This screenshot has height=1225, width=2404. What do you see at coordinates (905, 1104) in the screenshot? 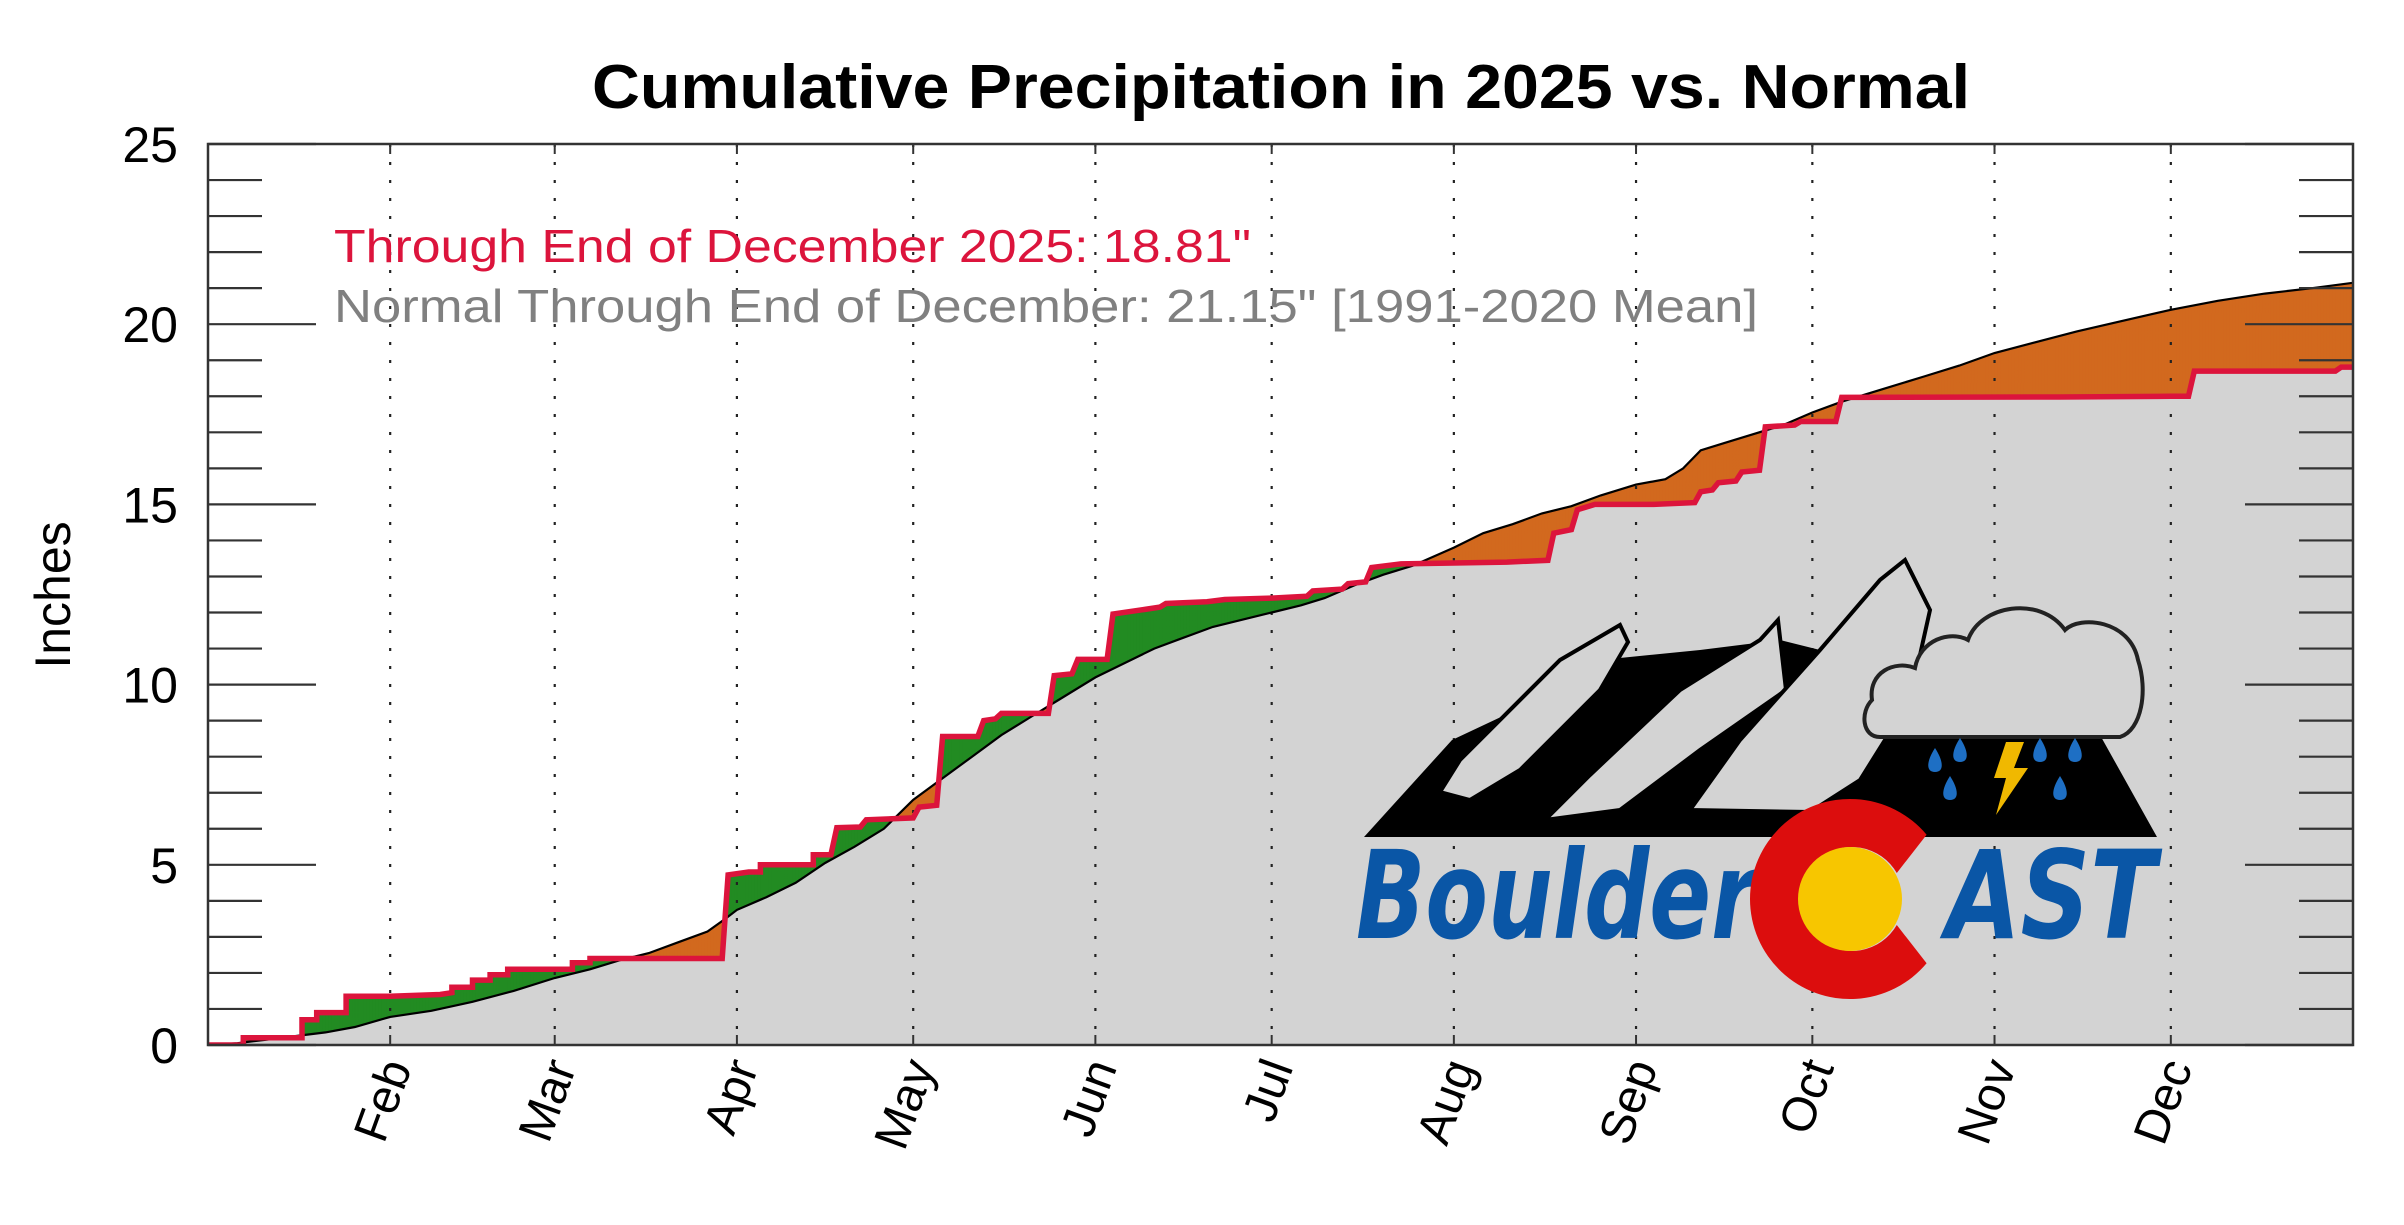
I see `x-tick-label-may: May` at bounding box center [905, 1104].